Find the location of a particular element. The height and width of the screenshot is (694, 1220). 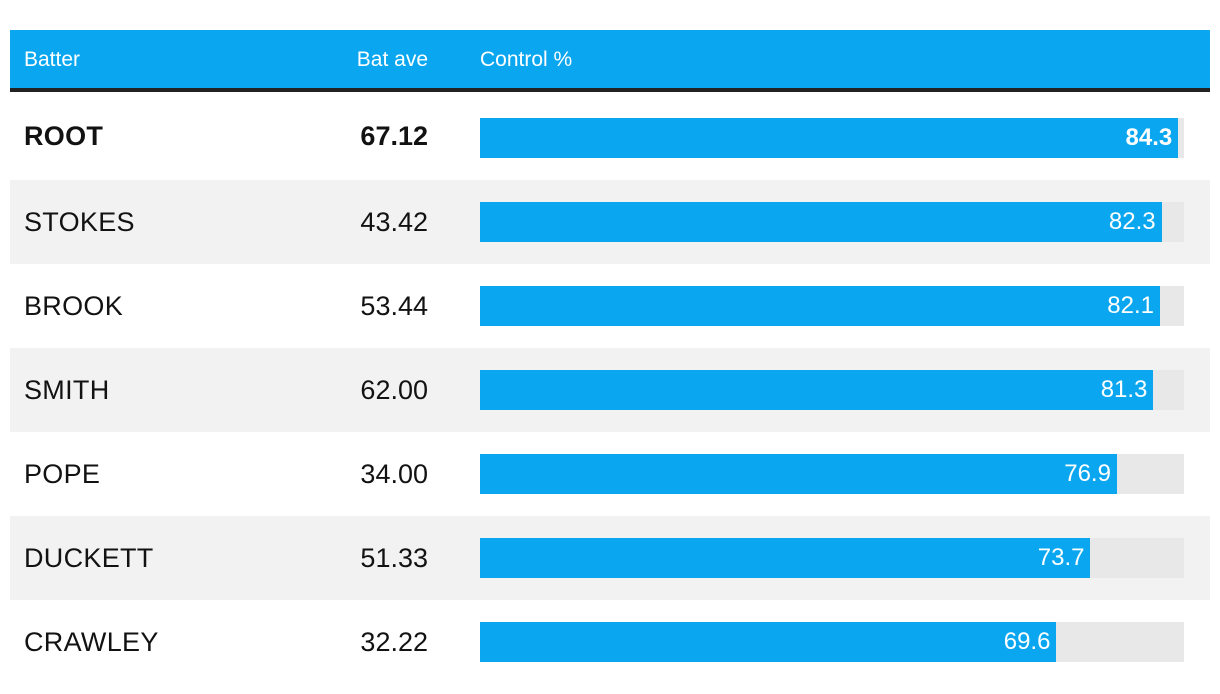

control-value-label: 69.6 is located at coordinates (1027, 641).